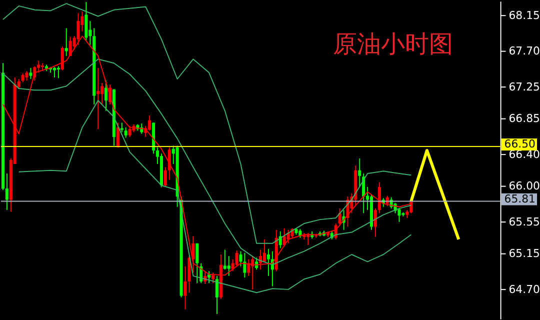 The image size is (540, 320). What do you see at coordinates (524, 87) in the screenshot?
I see `y-tick-label: 67.25` at bounding box center [524, 87].